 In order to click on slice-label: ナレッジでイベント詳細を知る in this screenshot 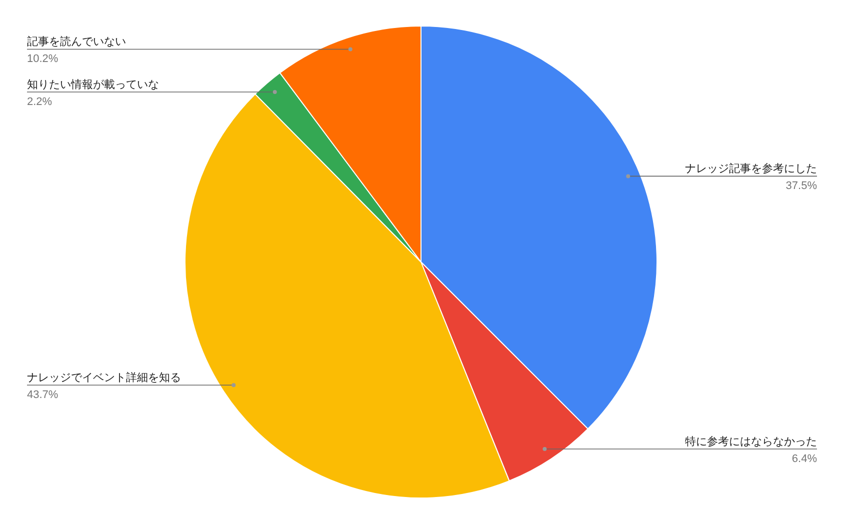, I will do `click(104, 377)`.